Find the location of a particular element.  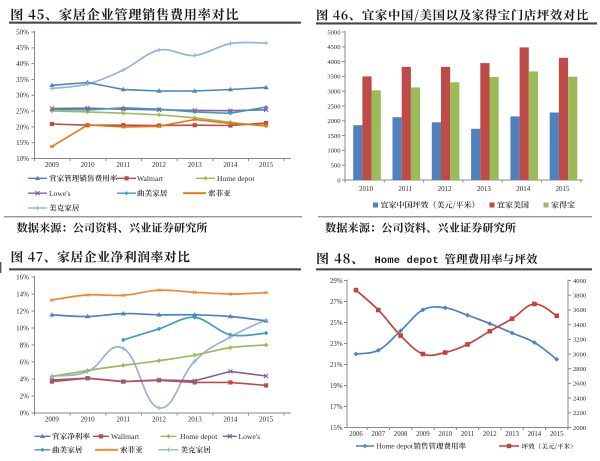

svg-text: 4500 is located at coordinates (334, 47).